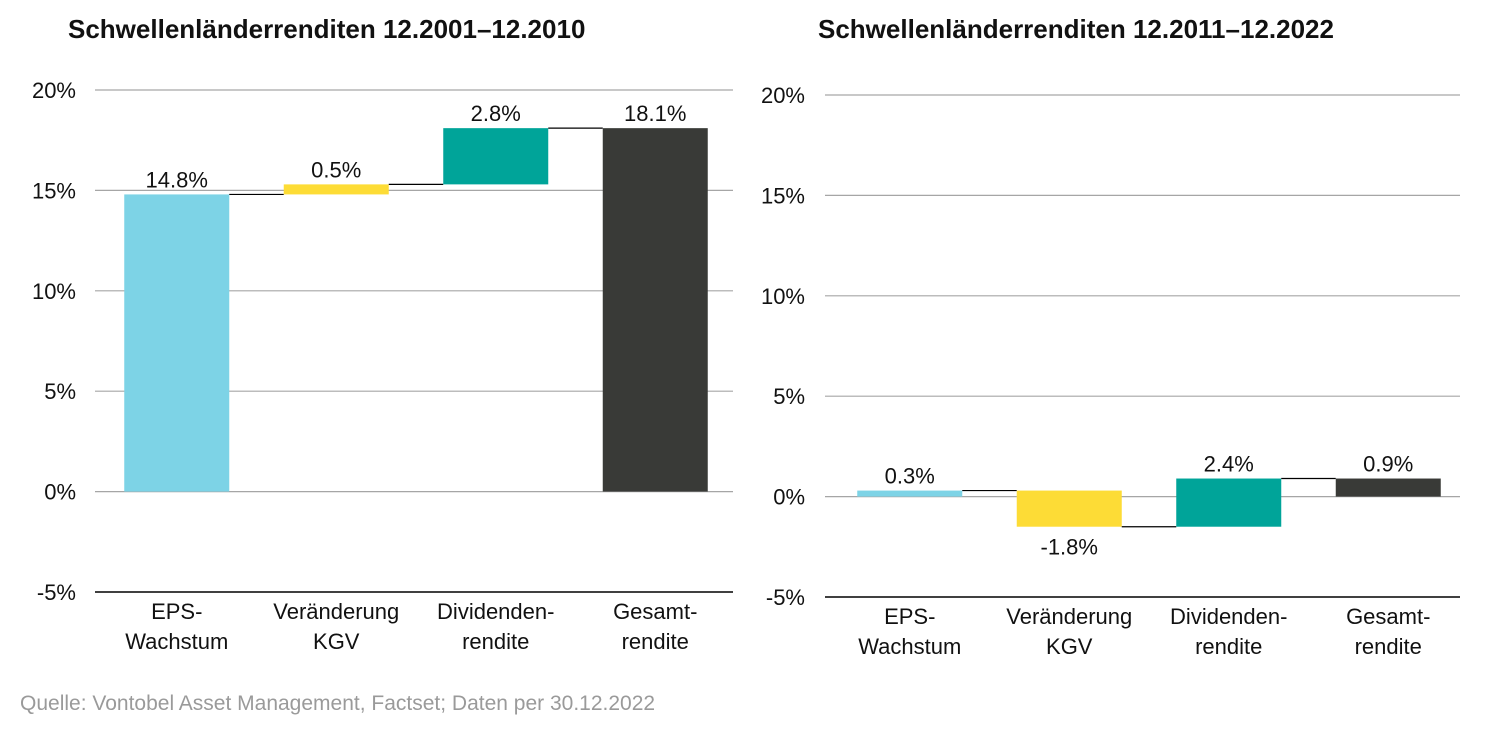 This screenshot has height=737, width=1500. What do you see at coordinates (783, 195) in the screenshot?
I see `y-tick-label-right-1: 15%` at bounding box center [783, 195].